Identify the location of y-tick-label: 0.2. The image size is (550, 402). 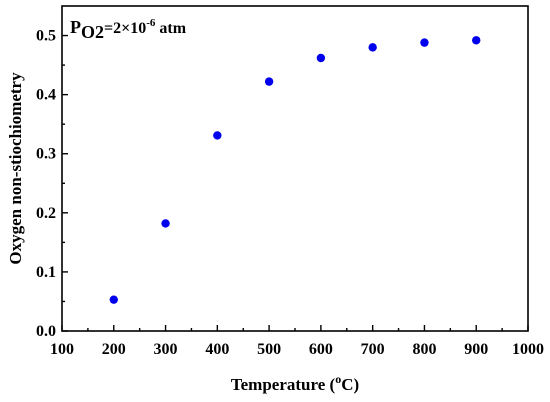
(46, 213).